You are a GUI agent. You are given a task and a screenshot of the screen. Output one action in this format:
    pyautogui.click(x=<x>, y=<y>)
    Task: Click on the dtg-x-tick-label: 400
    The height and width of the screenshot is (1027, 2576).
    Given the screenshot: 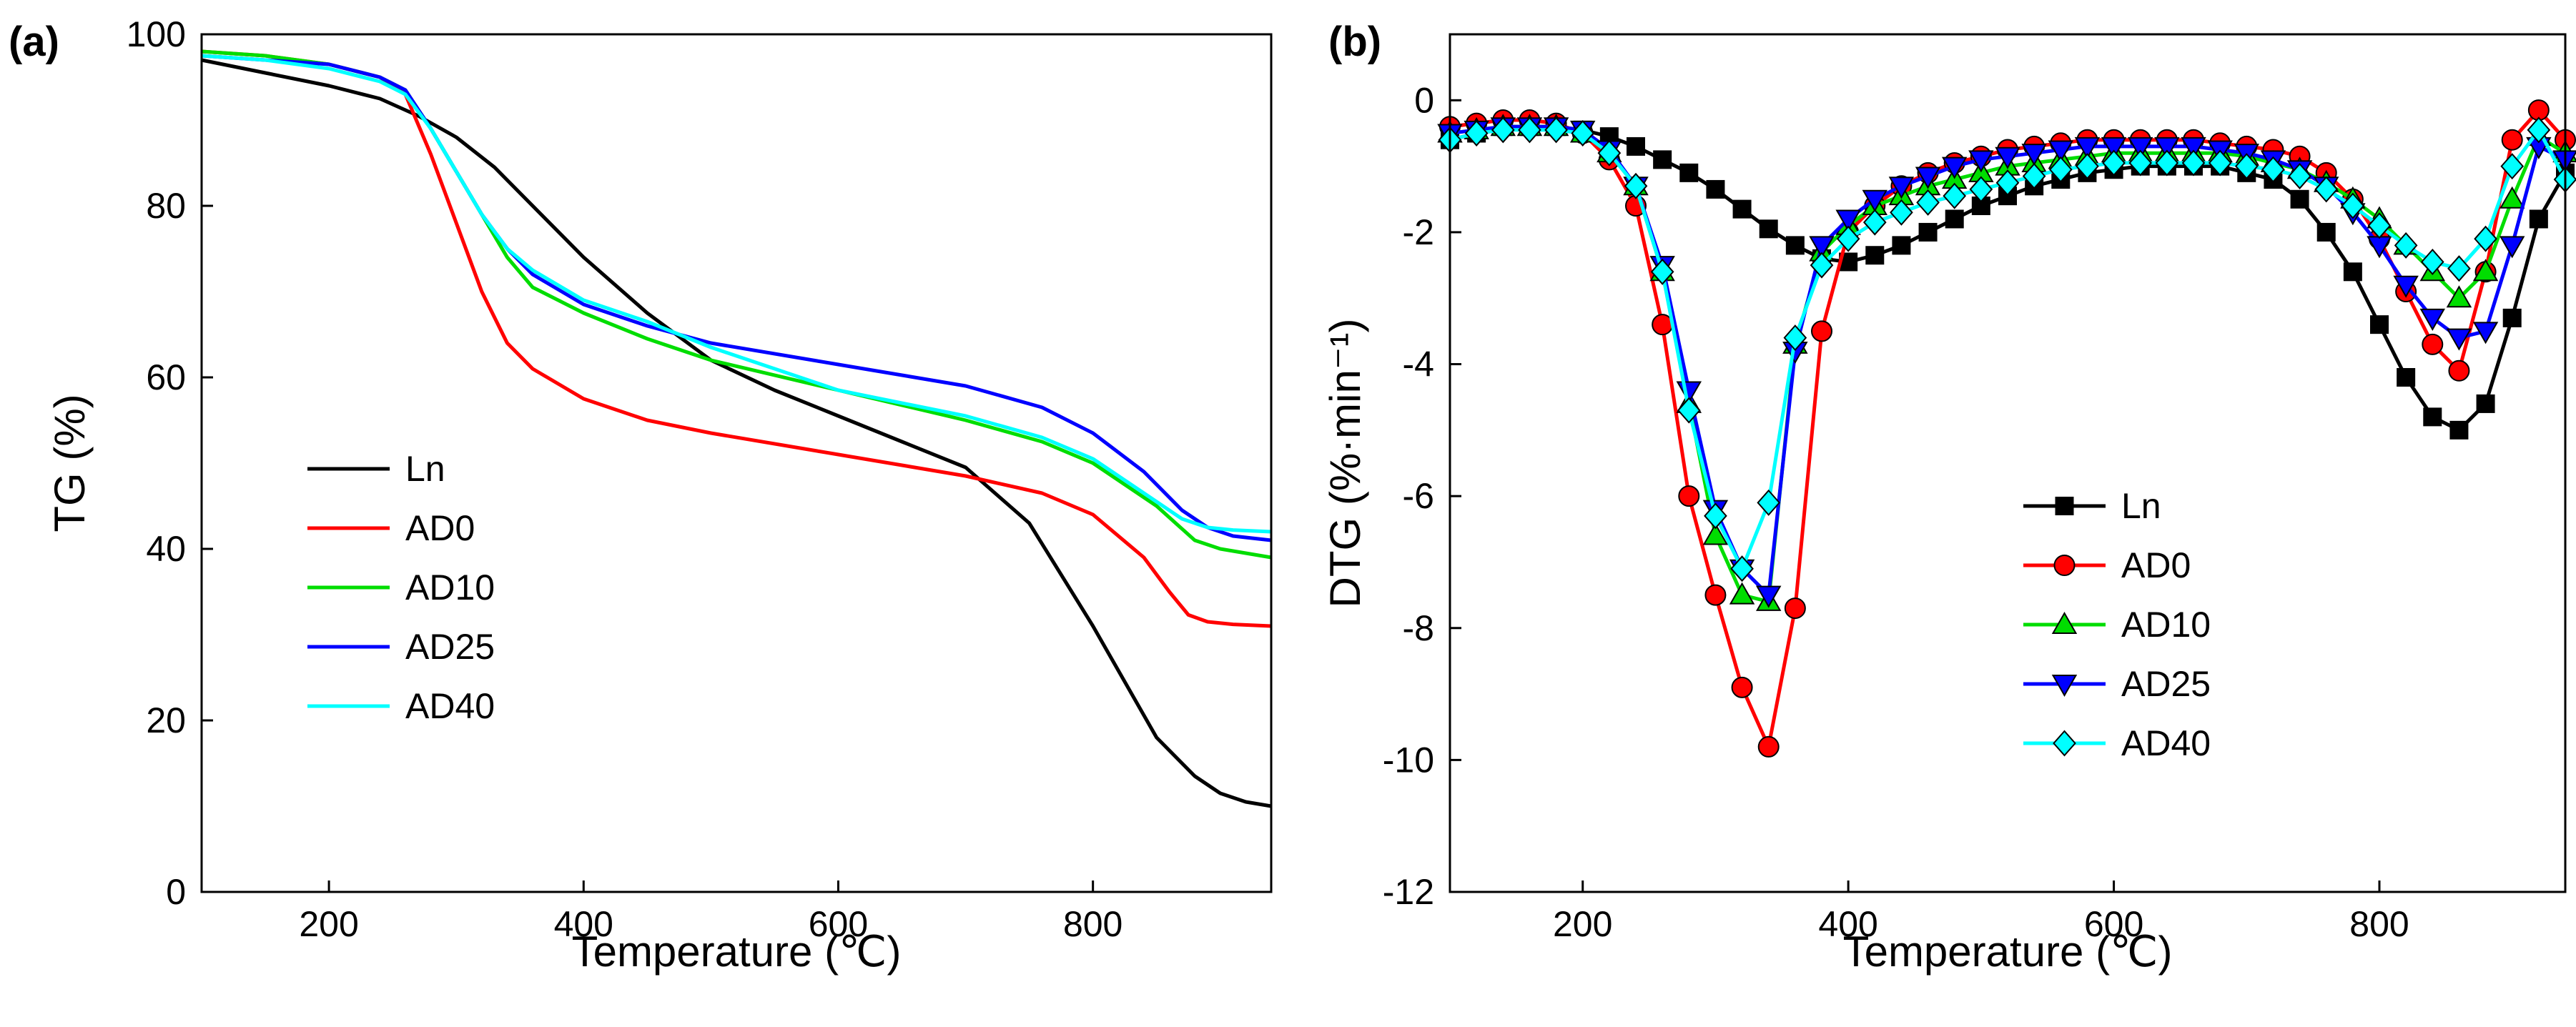 What is the action you would take?
    pyautogui.click(x=1847, y=924)
    